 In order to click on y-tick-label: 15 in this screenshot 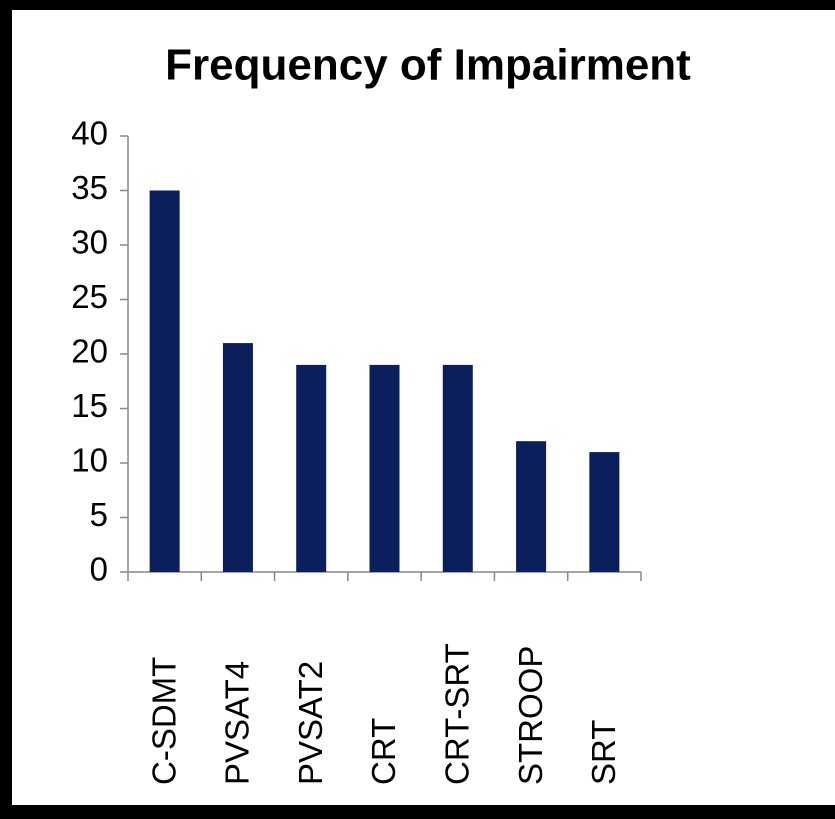, I will do `click(89, 405)`.